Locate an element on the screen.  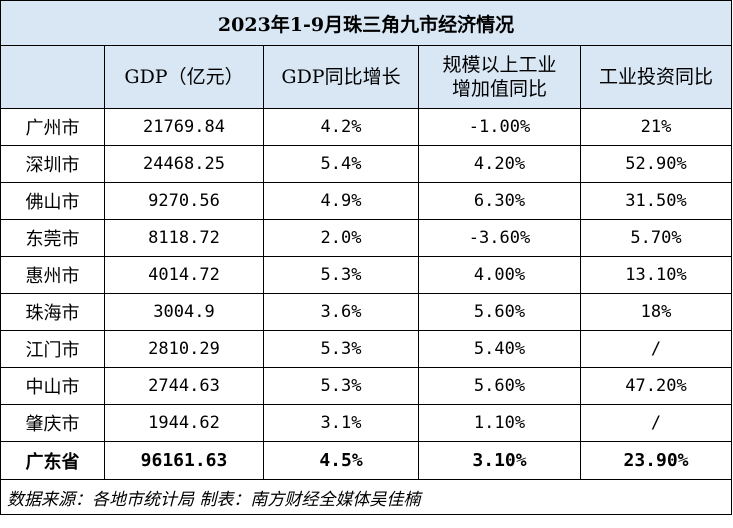
header-row: GDP（亿元） GDP同比增长 规模以上工业增加值同比 工业投资同比 is located at coordinates (366, 77).